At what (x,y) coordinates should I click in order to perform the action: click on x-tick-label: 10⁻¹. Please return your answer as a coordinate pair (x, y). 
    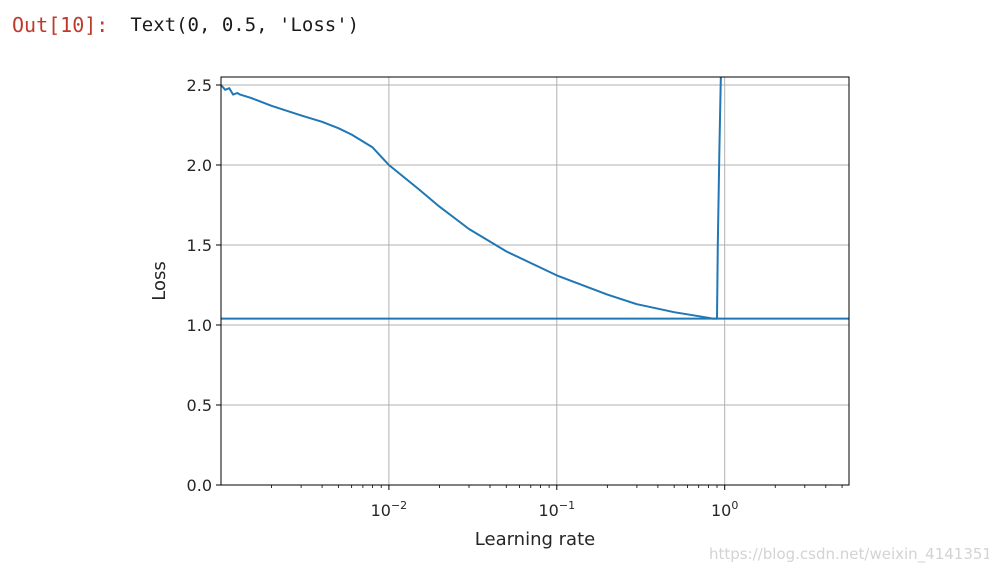
    Looking at the image, I should click on (557, 509).